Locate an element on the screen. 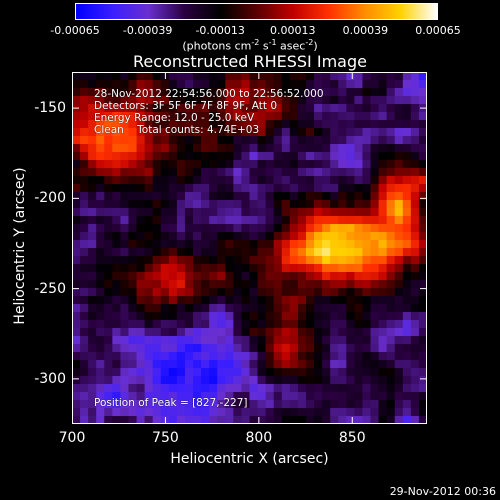 Image resolution: width=500 pixels, height=500 pixels. x-tick-label: 750 is located at coordinates (165, 438).